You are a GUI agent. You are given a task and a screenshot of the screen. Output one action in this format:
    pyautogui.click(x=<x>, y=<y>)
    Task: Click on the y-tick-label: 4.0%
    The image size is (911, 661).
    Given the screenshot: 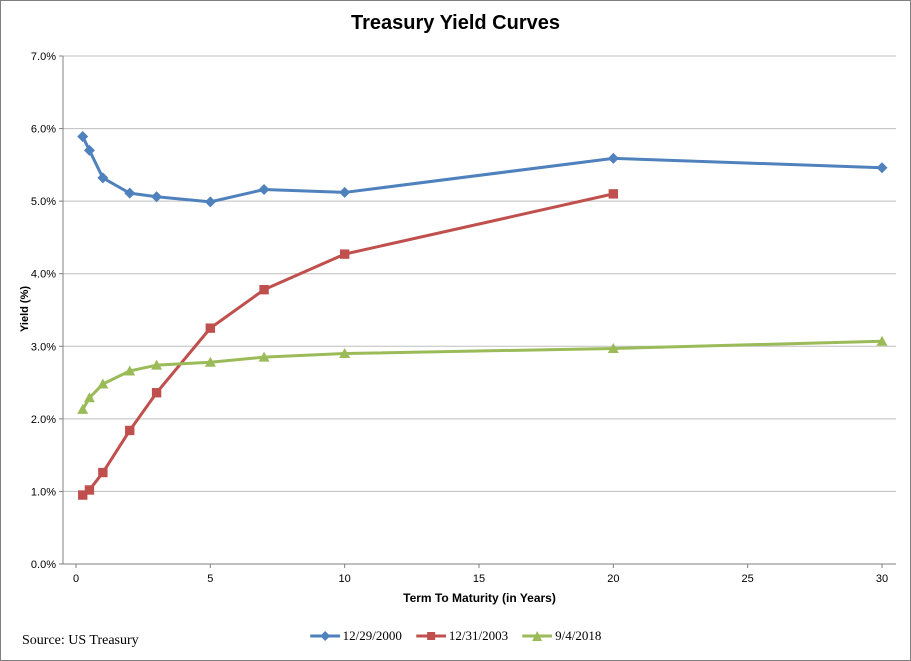 What is the action you would take?
    pyautogui.click(x=43, y=275)
    